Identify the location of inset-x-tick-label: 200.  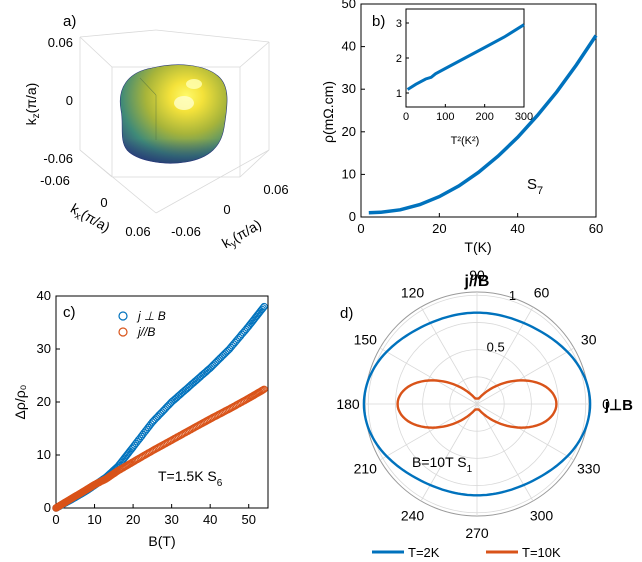
(484, 117).